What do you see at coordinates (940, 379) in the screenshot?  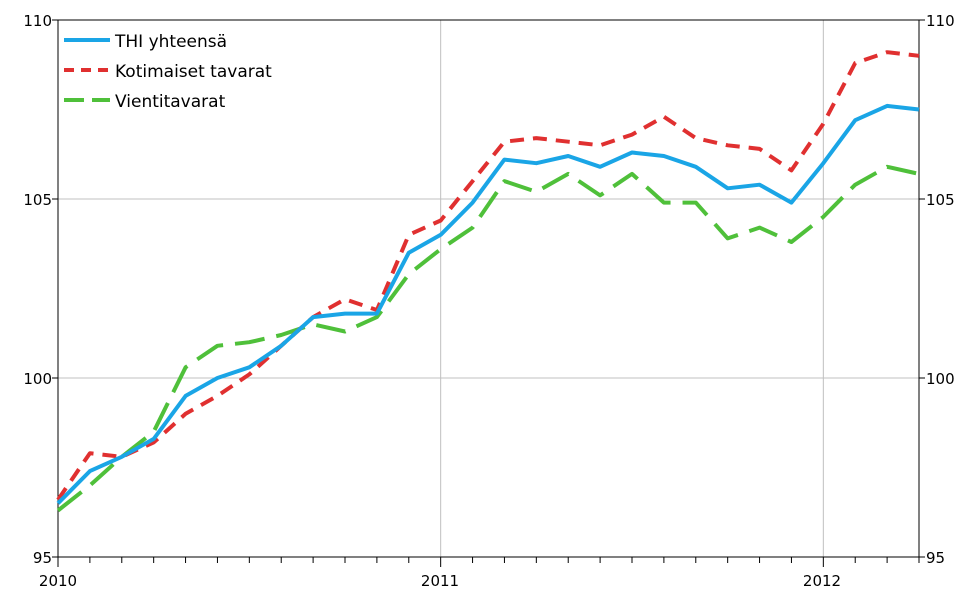 I see `y-tick-label-right: 100` at bounding box center [940, 379].